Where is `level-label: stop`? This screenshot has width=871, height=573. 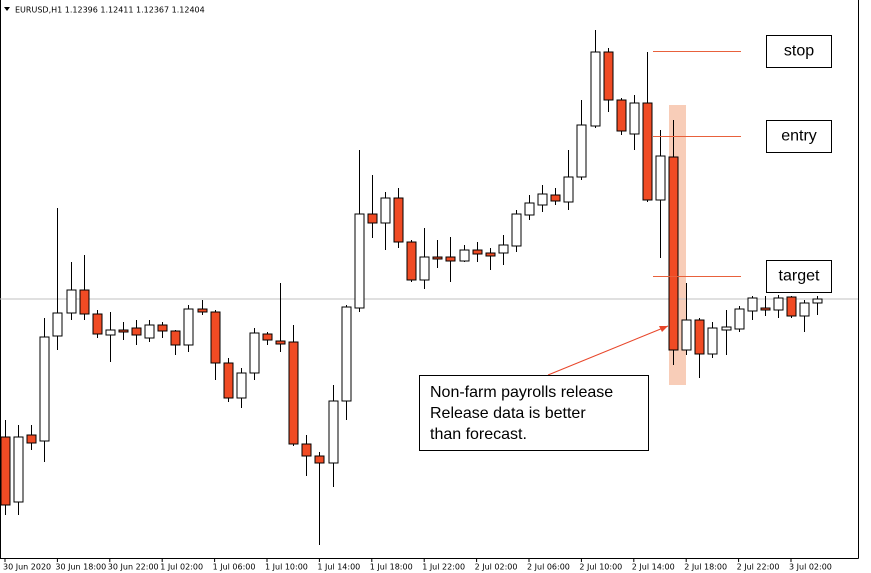 level-label: stop is located at coordinates (799, 51).